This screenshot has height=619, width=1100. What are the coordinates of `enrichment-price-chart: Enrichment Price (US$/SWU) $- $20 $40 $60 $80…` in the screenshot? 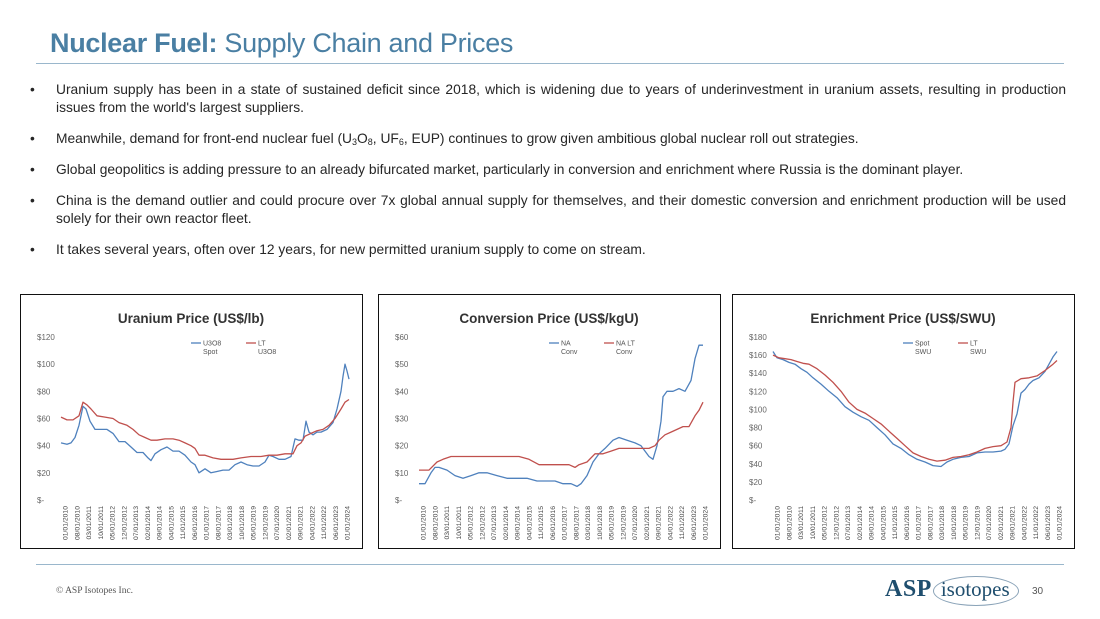 It's located at (903, 421).